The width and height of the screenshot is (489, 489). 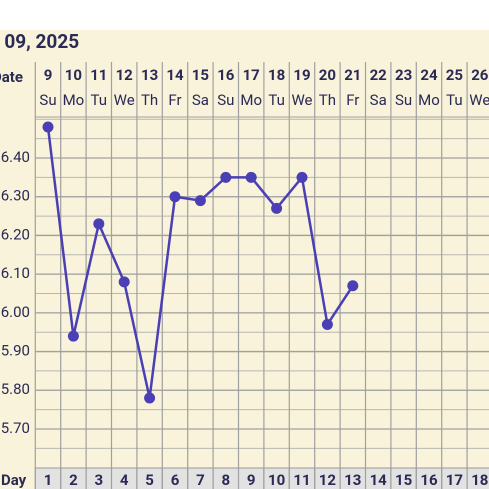 What do you see at coordinates (149, 480) in the screenshot?
I see `x-tick-label: 5` at bounding box center [149, 480].